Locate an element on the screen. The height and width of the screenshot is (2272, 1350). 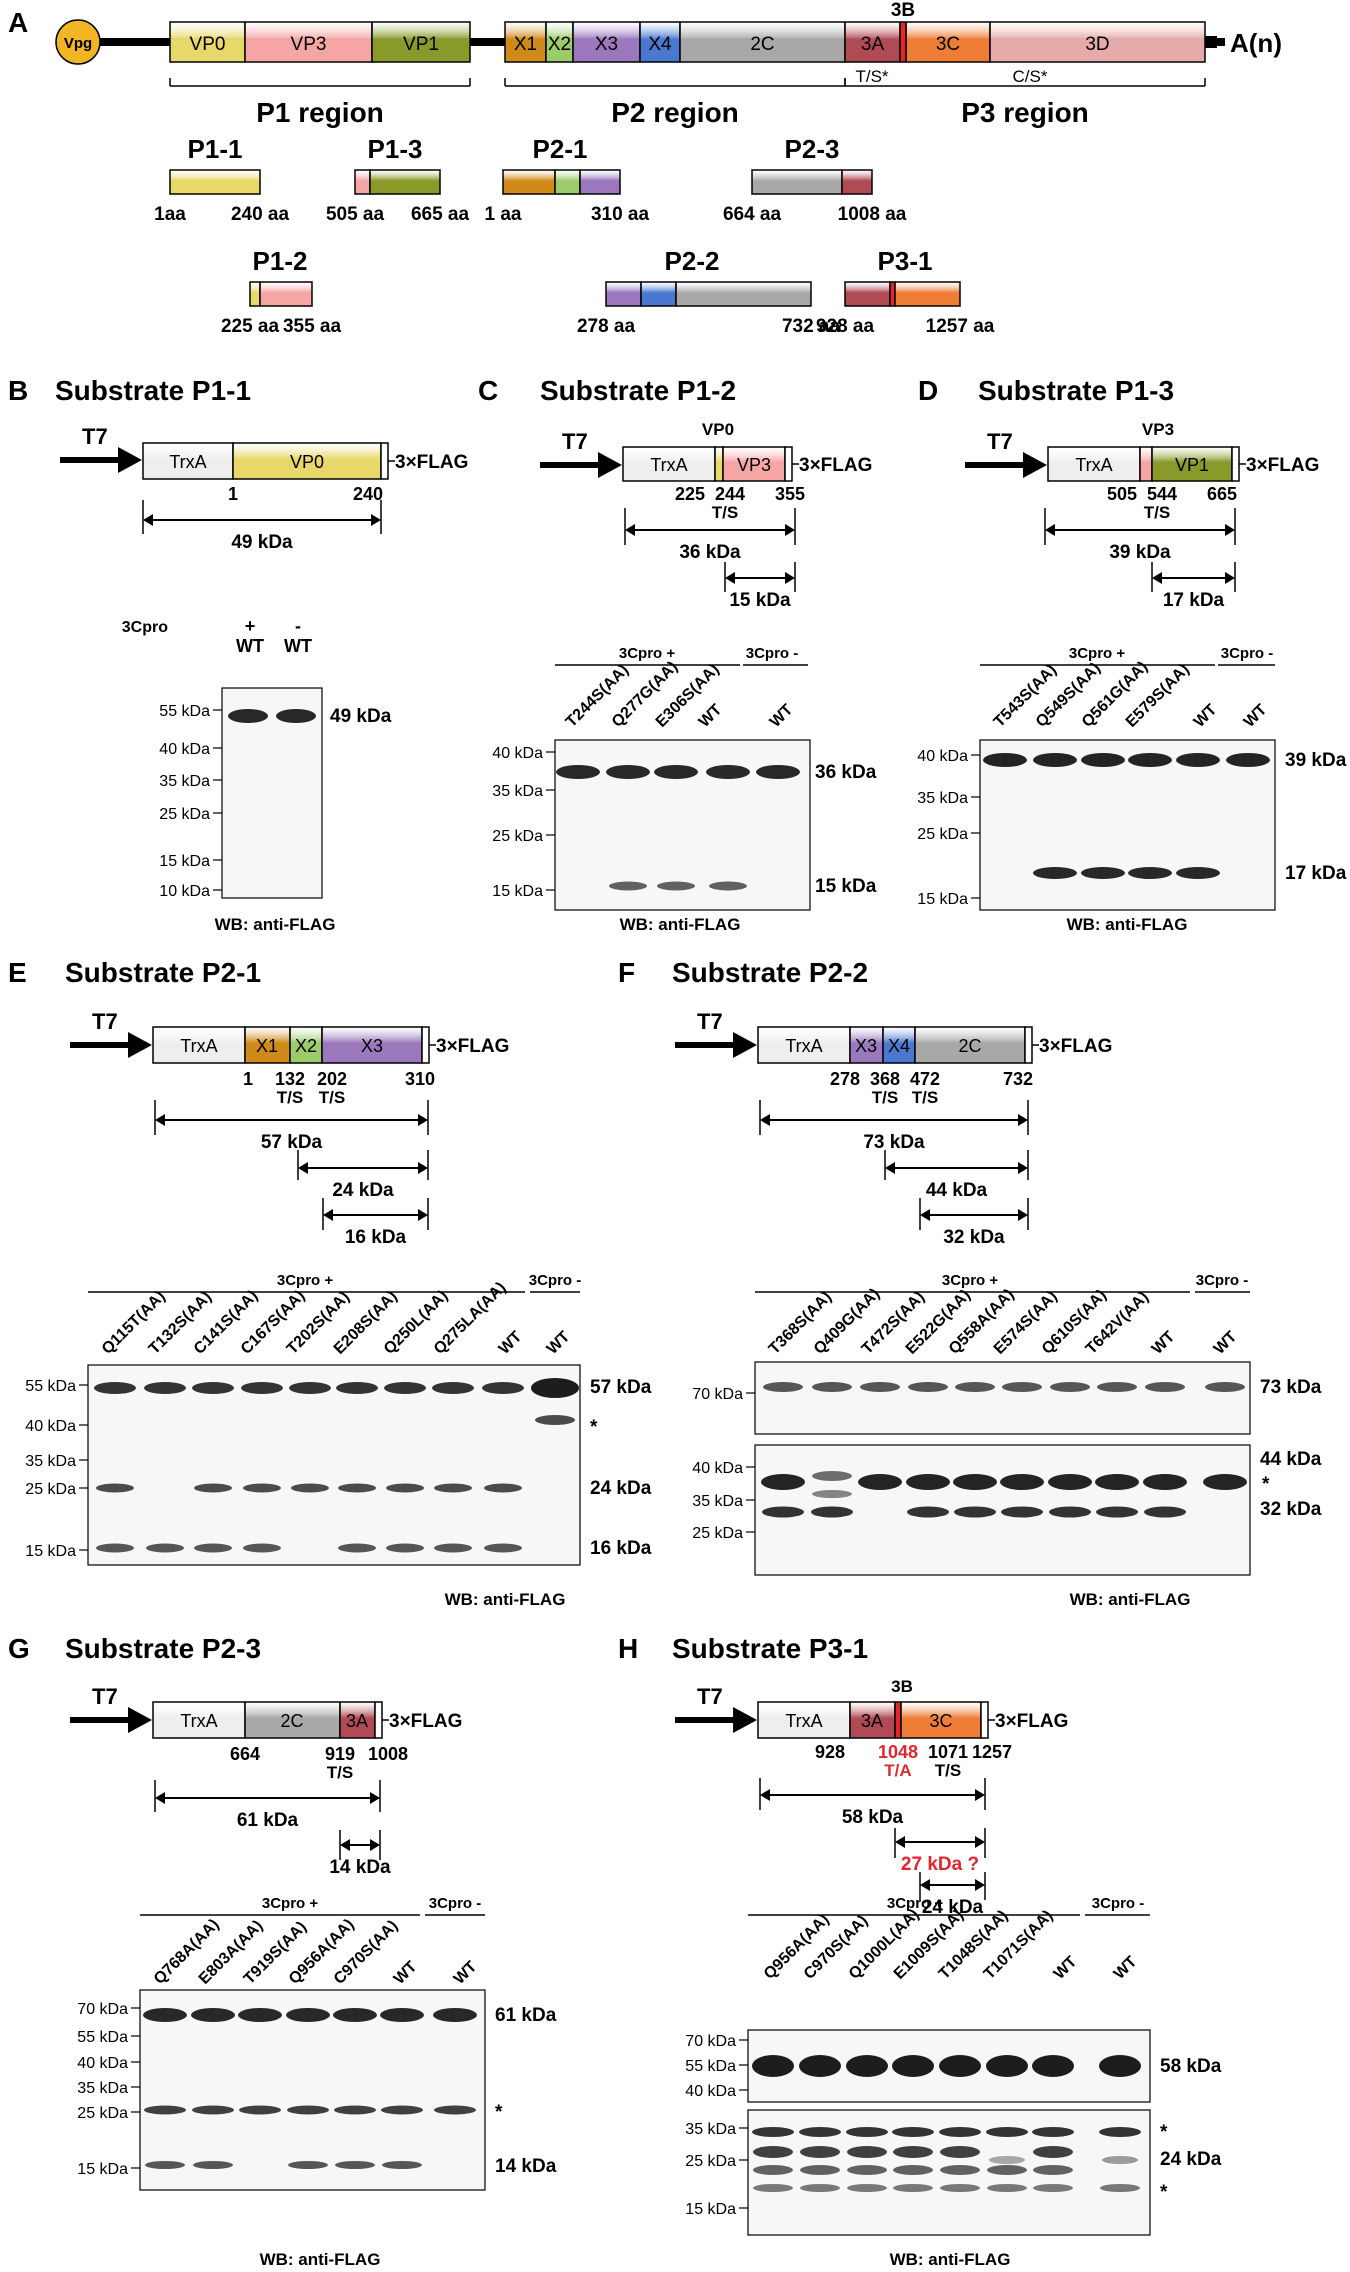
position-number: 240 is located at coordinates (368, 494).